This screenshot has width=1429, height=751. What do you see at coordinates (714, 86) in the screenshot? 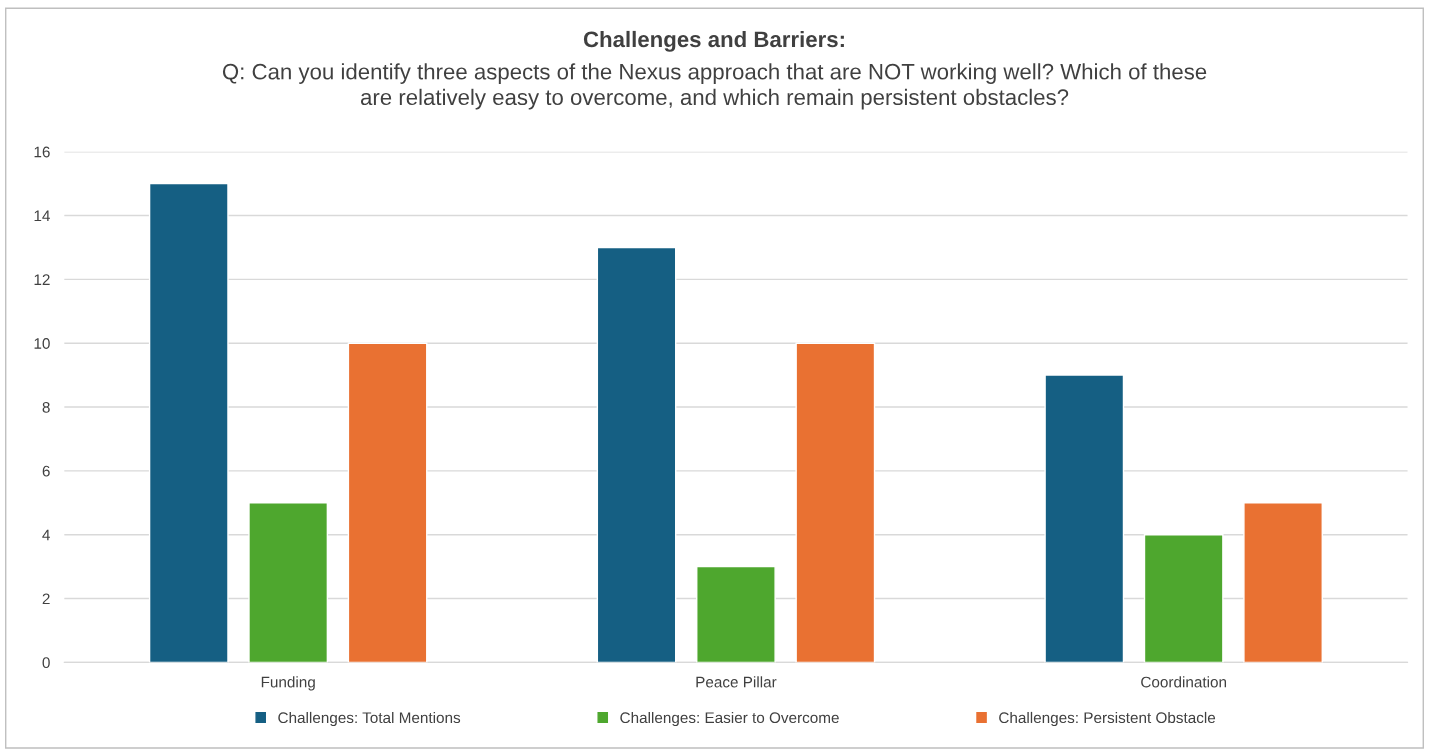
I see `chart-subtitle: Q: Can you identify three aspects of the Nexus approach that are NOT working well? Which of these are relatively easy to overcome, and which remain persistent obstacles?` at bounding box center [714, 86].